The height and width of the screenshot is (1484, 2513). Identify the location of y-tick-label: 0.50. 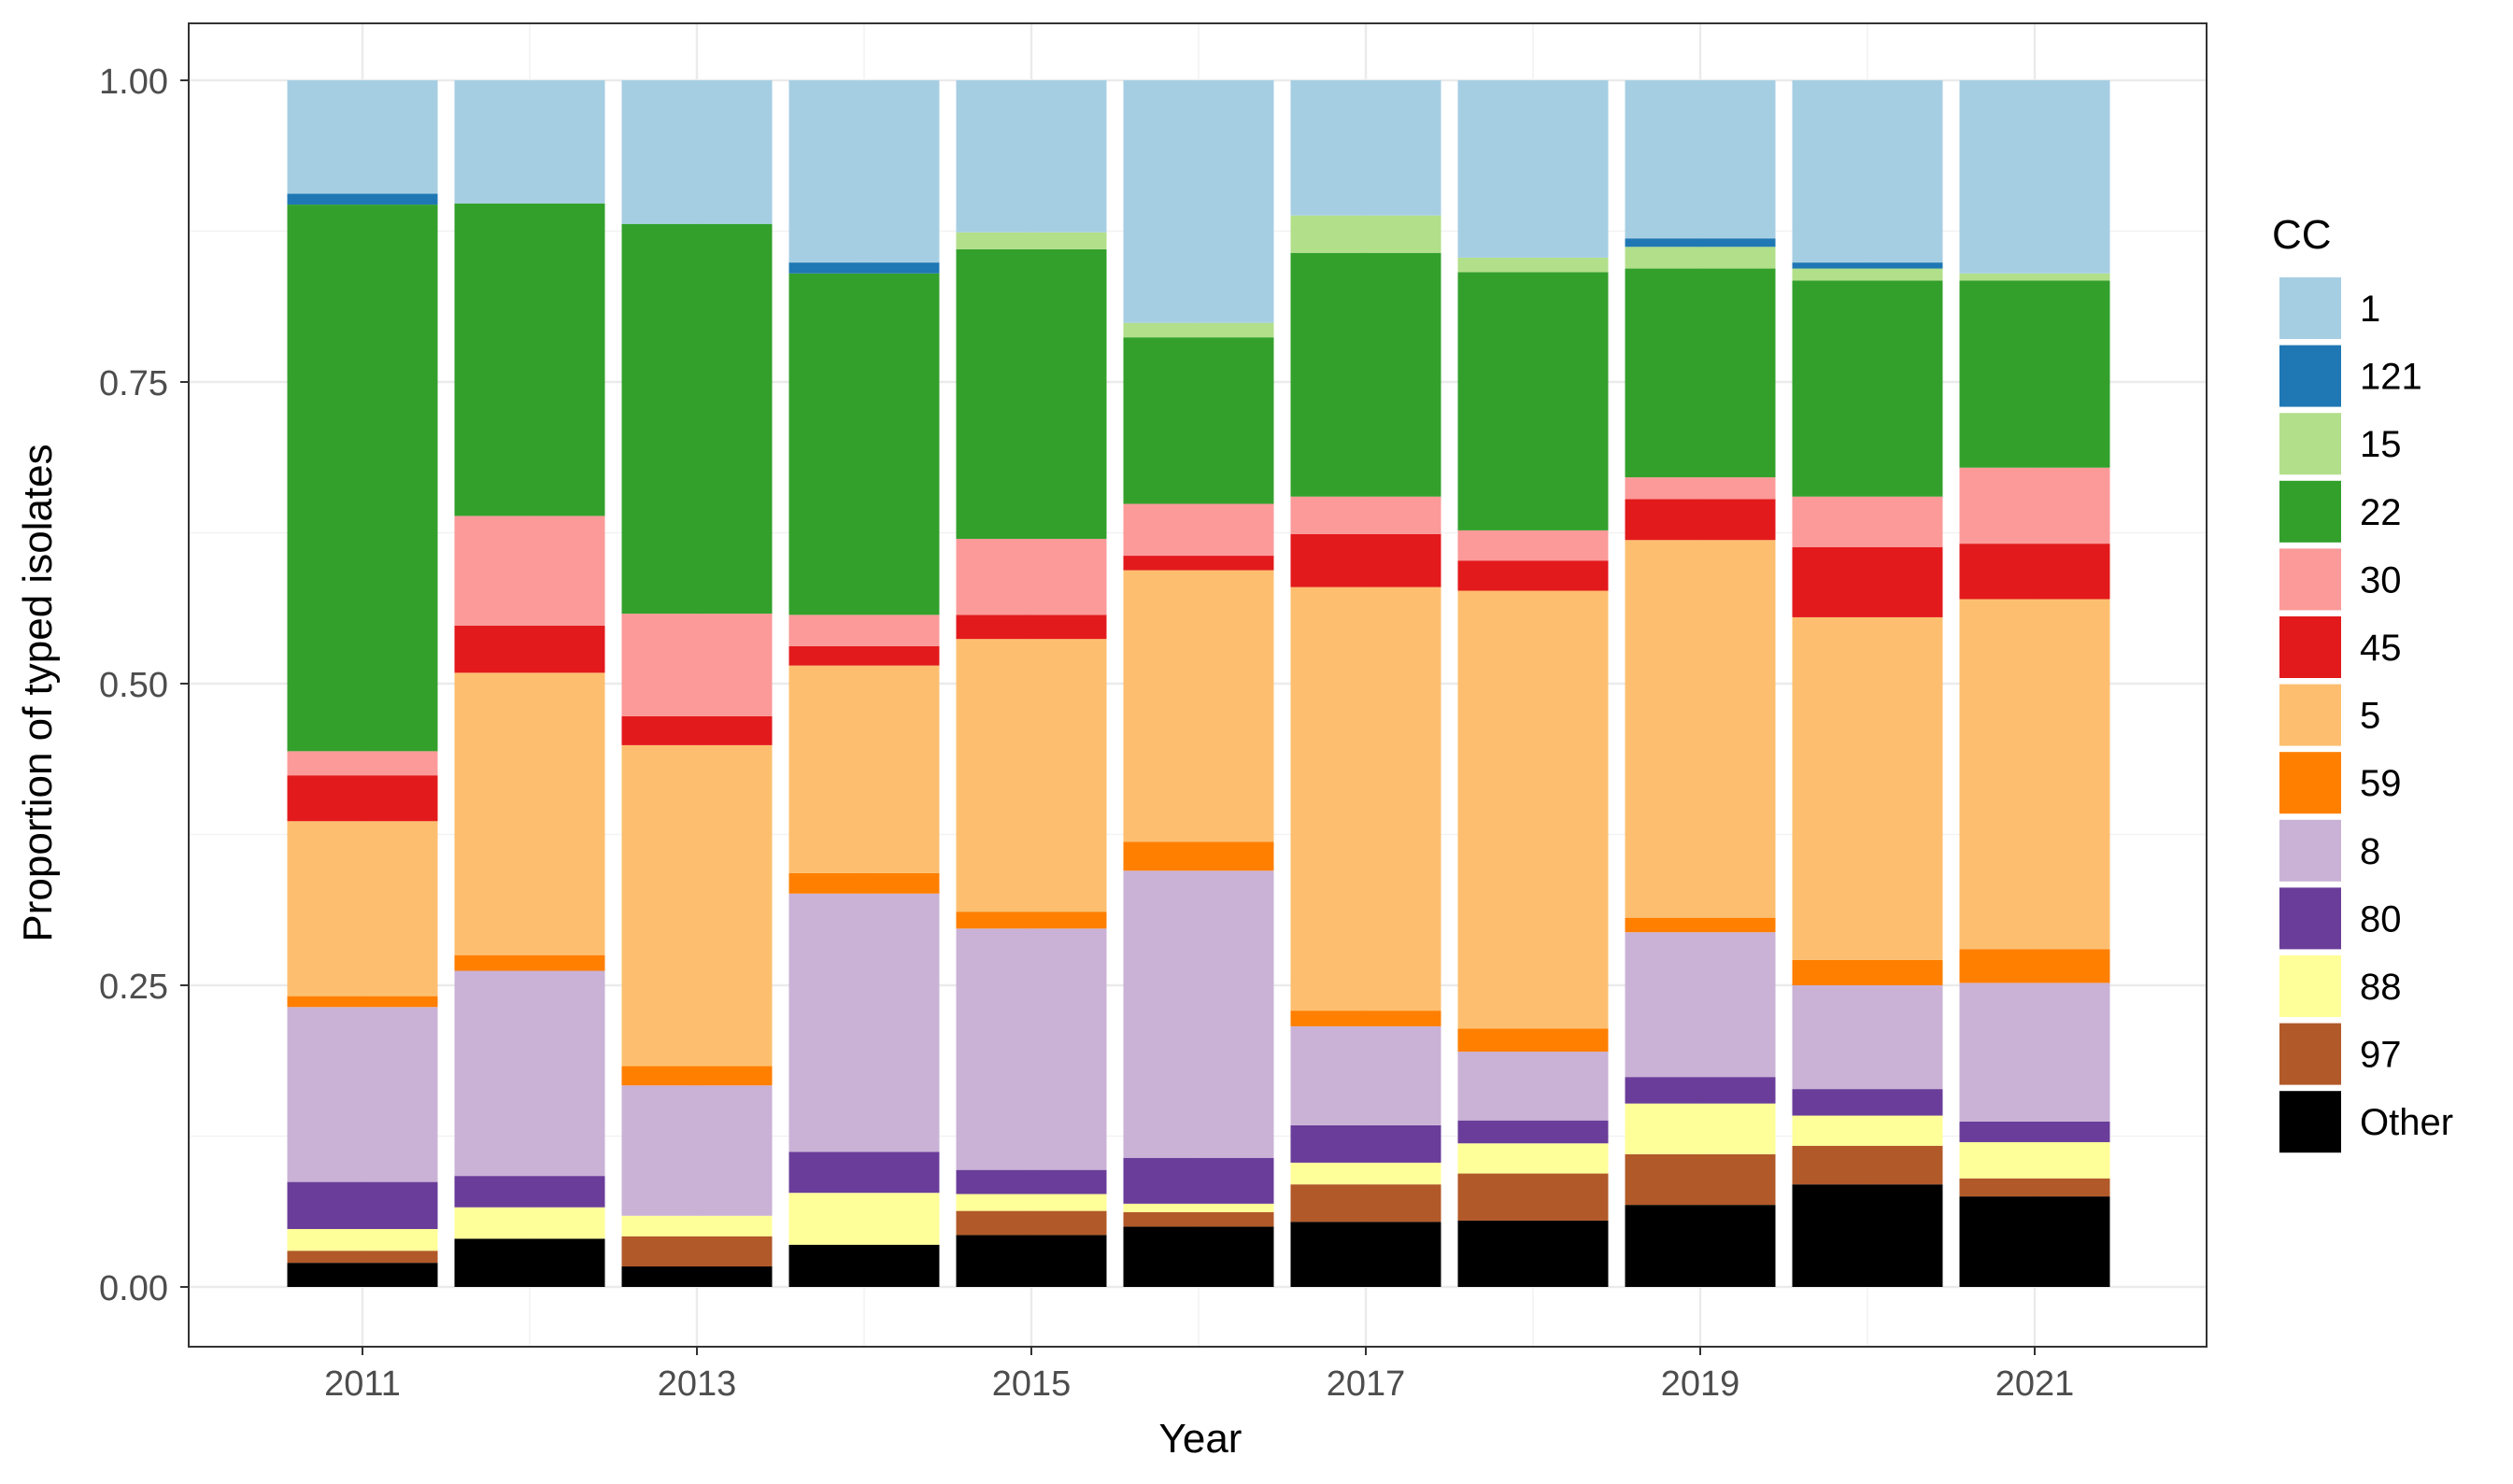
(133, 685).